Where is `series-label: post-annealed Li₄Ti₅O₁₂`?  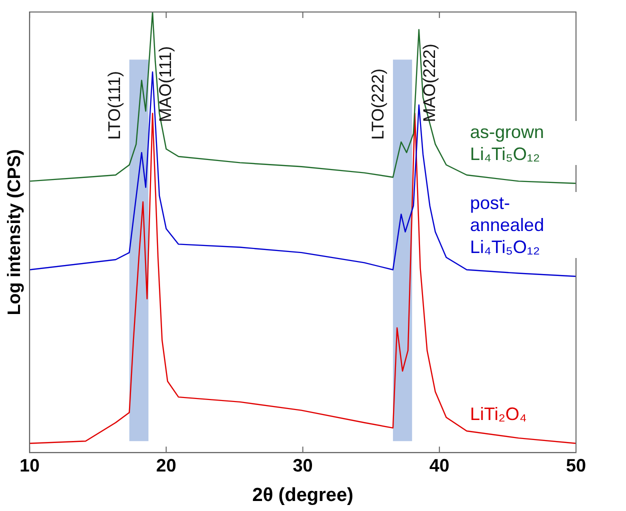
series-label: post-annealed Li₄Ti₅O₁₂ is located at coordinates (526, 225).